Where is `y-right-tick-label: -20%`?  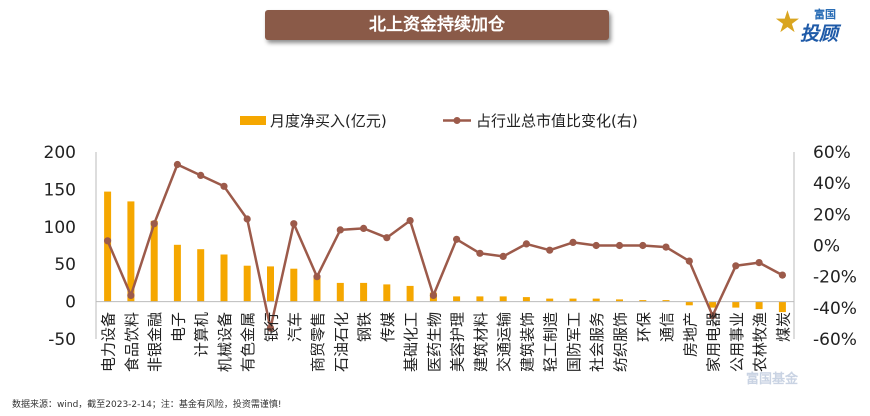 y-right-tick-label: -20% is located at coordinates (835, 278).